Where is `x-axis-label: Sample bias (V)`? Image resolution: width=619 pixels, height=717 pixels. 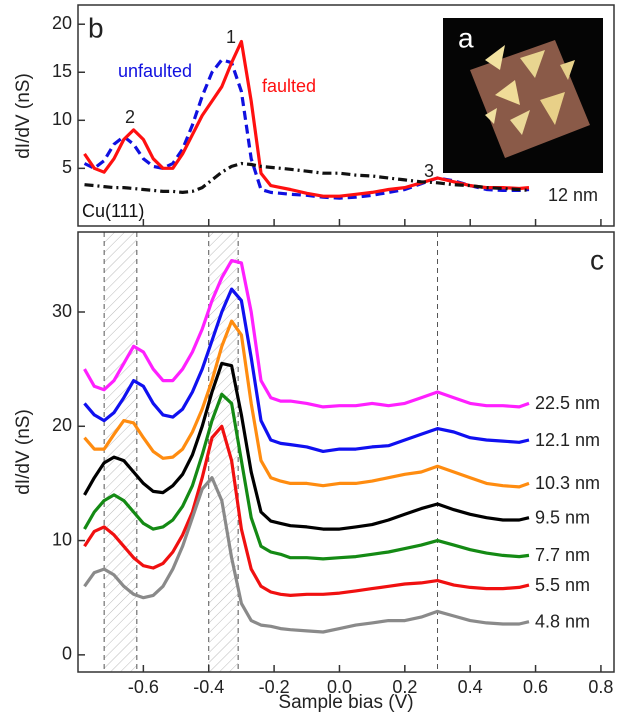
x-axis-label: Sample bias (V) is located at coordinates (345, 702).